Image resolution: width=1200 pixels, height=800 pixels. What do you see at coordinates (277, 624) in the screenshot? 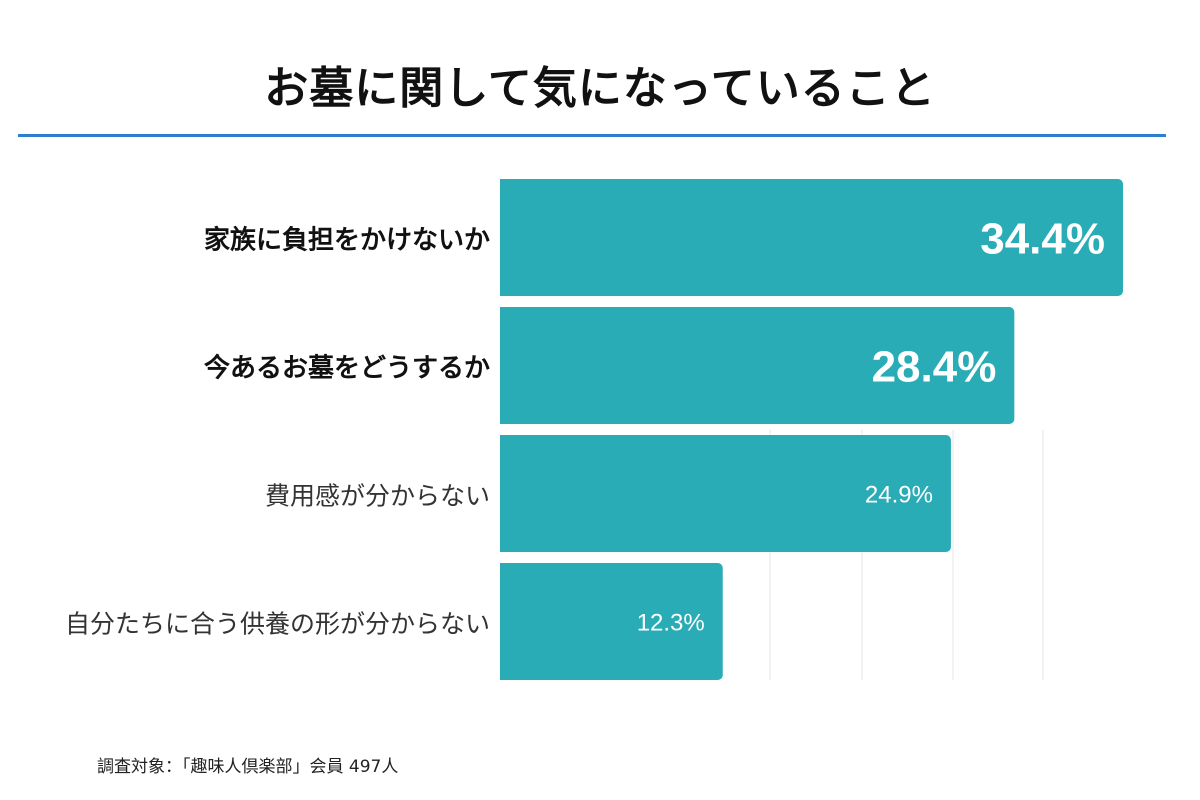
I see `category-label-3: 自分たちに合う供養の形が分からない` at bounding box center [277, 624].